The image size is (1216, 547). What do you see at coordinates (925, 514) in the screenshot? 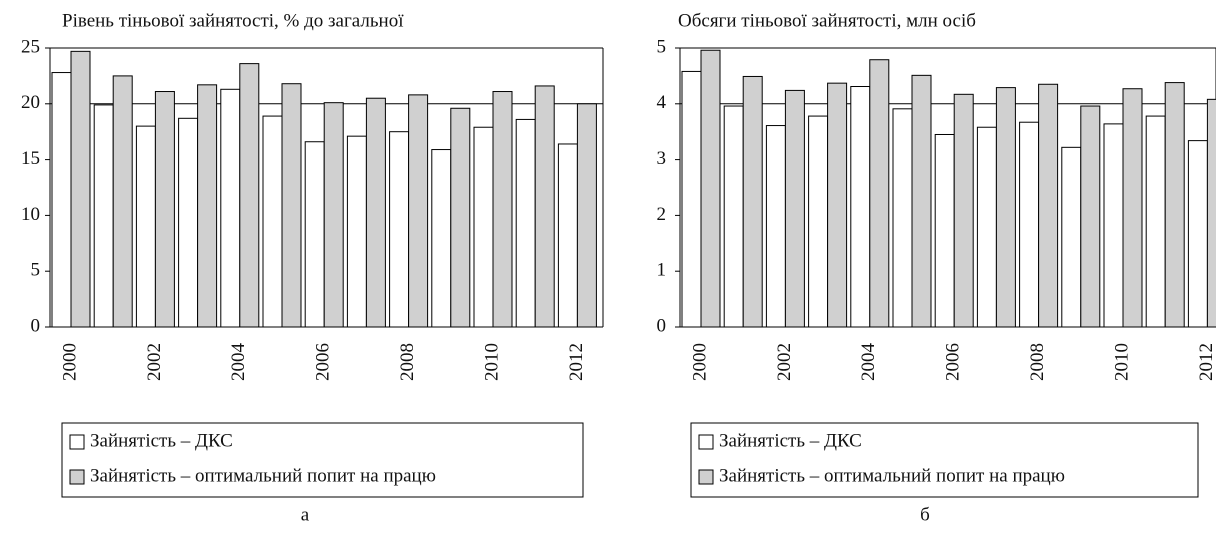
I see `caption: б` at bounding box center [925, 514].